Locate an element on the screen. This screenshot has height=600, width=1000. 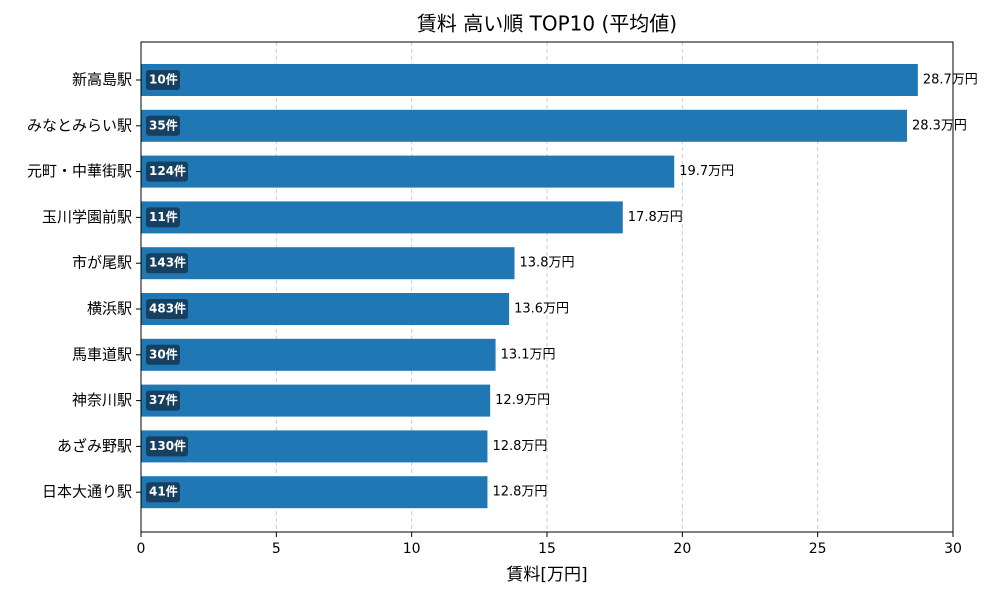
x-tick-label: 10 is located at coordinates (412, 549).